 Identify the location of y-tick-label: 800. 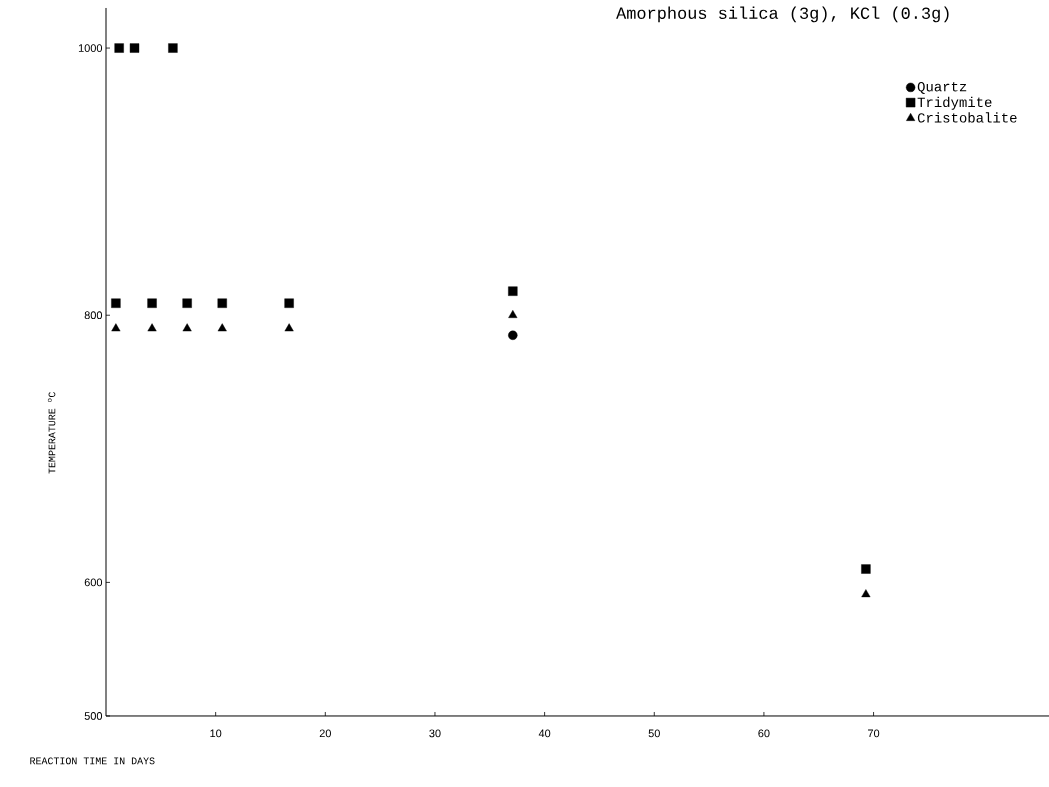
(93, 315).